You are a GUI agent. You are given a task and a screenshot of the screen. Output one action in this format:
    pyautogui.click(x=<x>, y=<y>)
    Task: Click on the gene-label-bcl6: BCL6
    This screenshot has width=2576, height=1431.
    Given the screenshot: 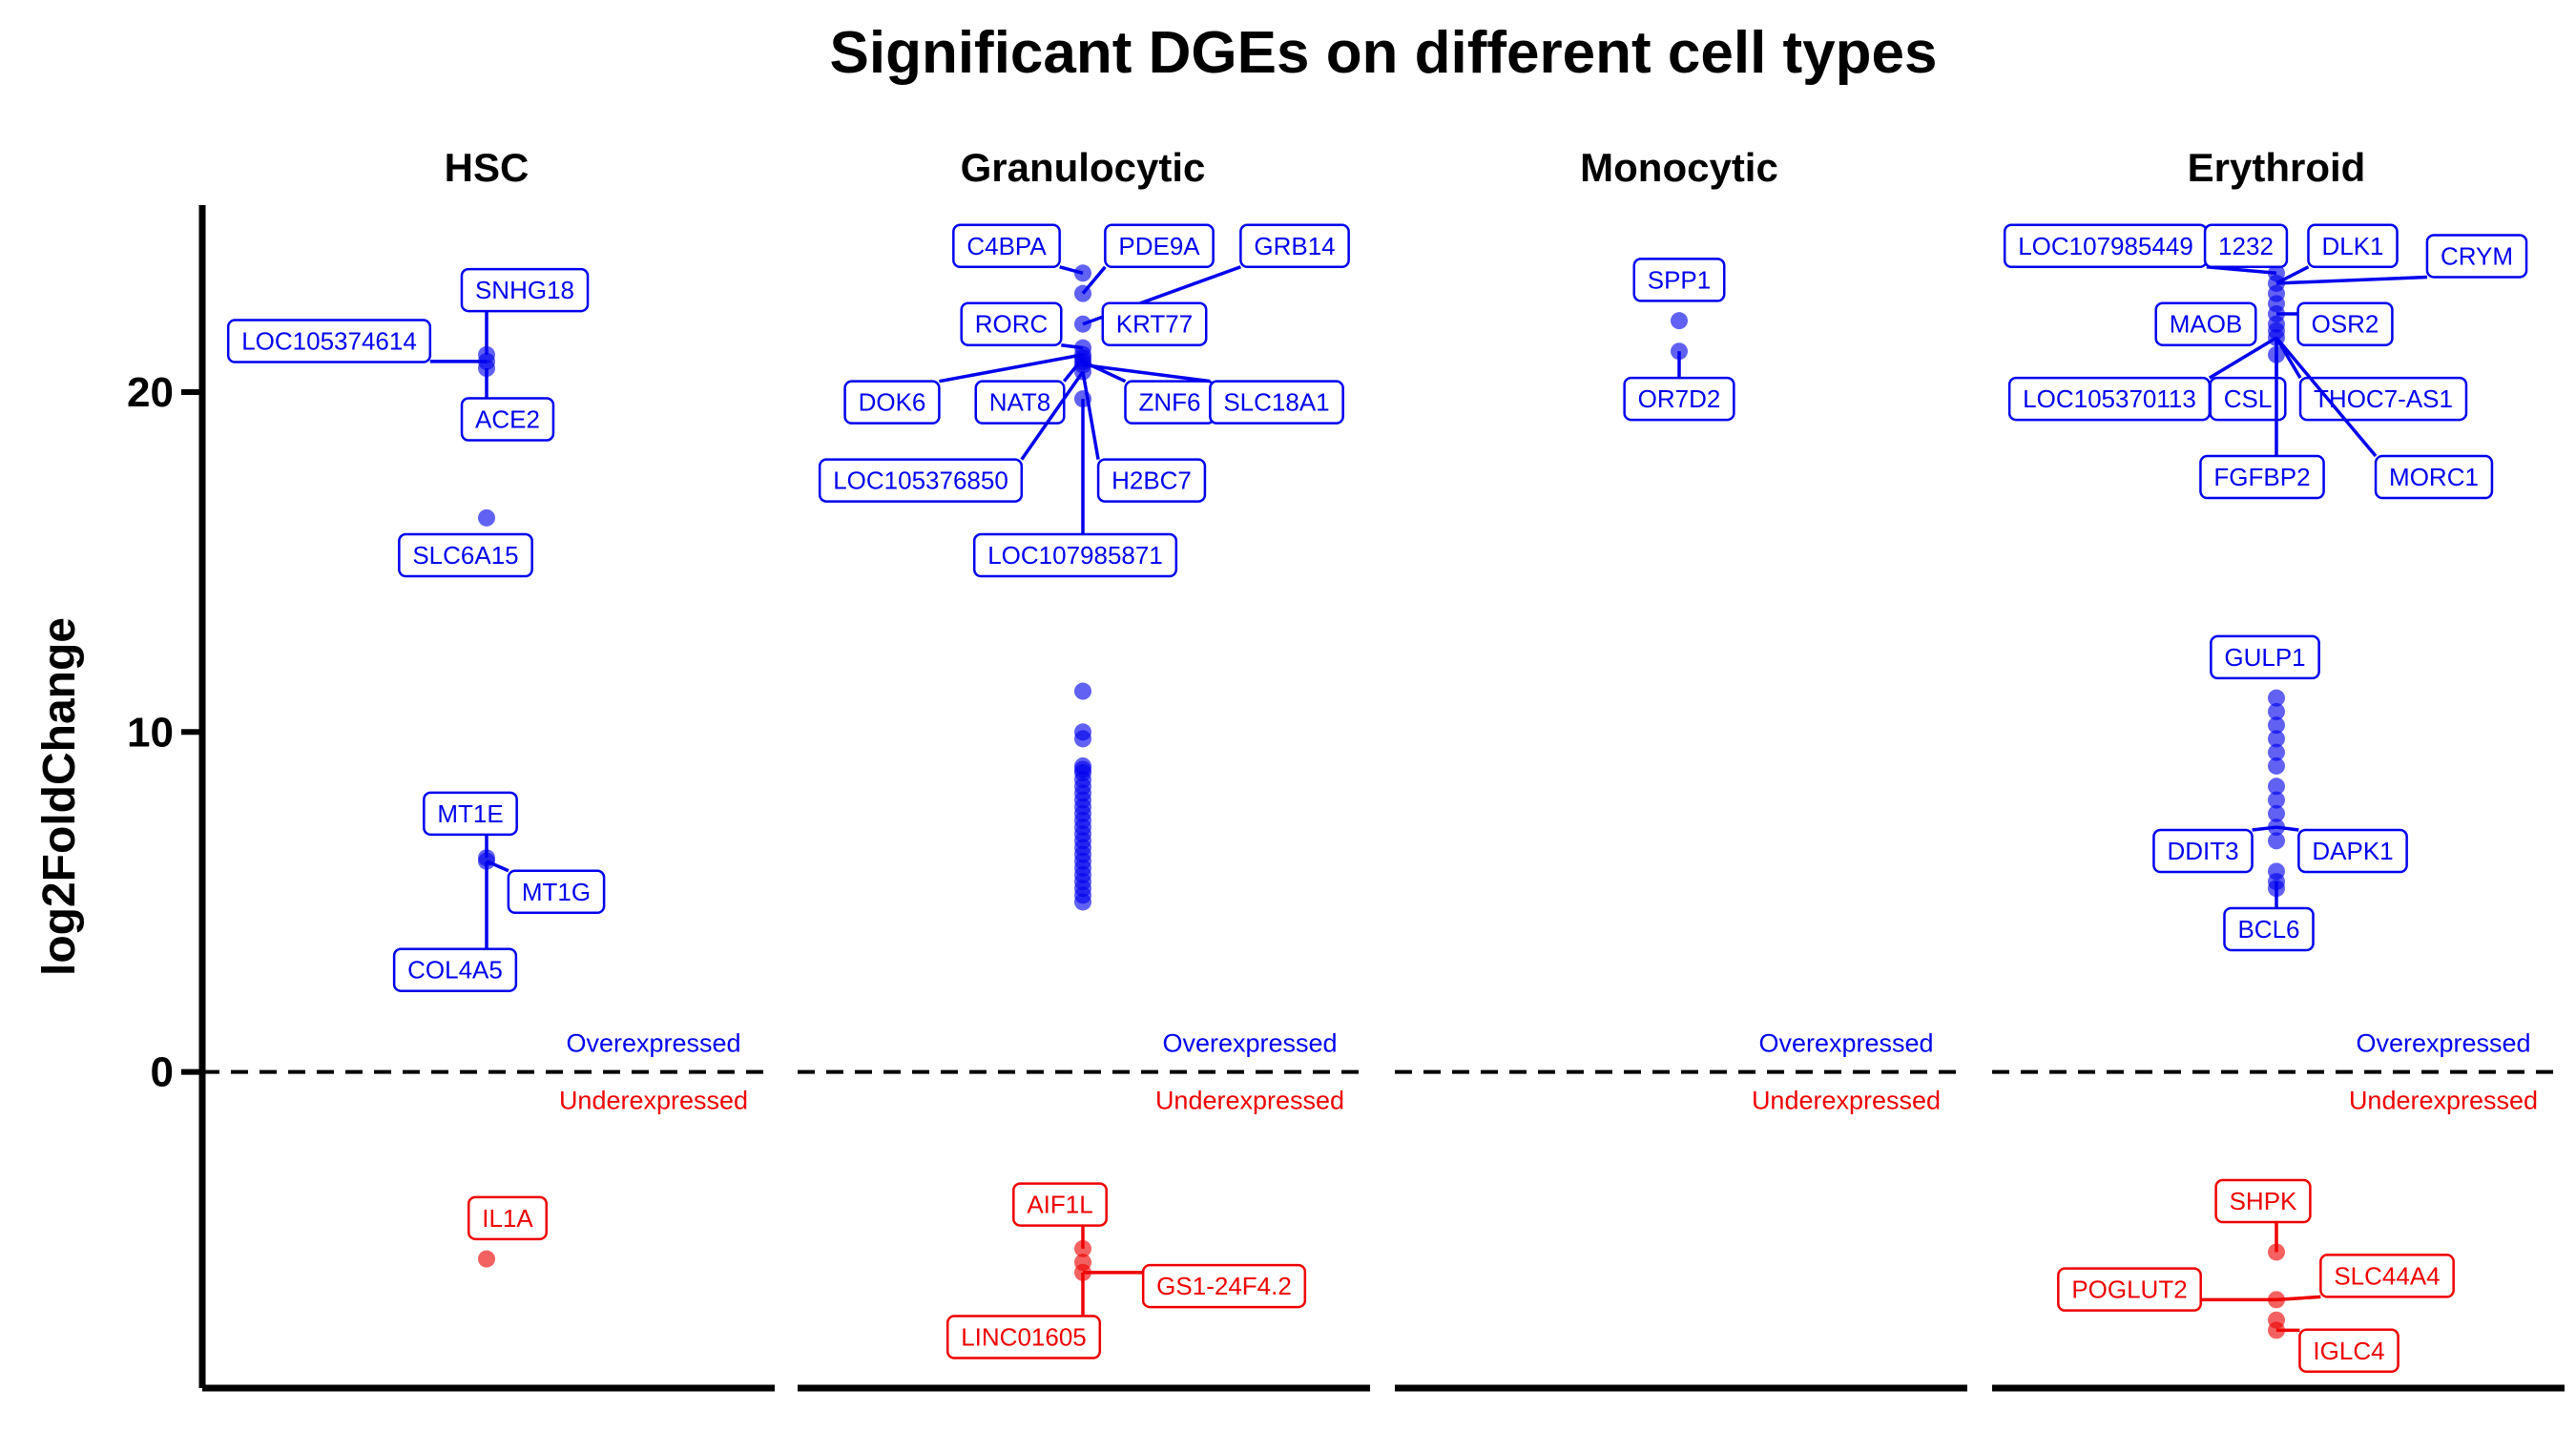 What is the action you would take?
    pyautogui.click(x=2268, y=929)
    